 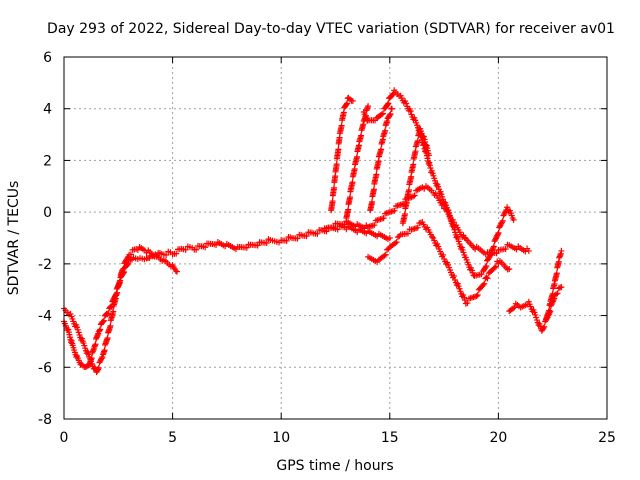 What do you see at coordinates (47, 213) in the screenshot?
I see `y-tick-label: 0` at bounding box center [47, 213].